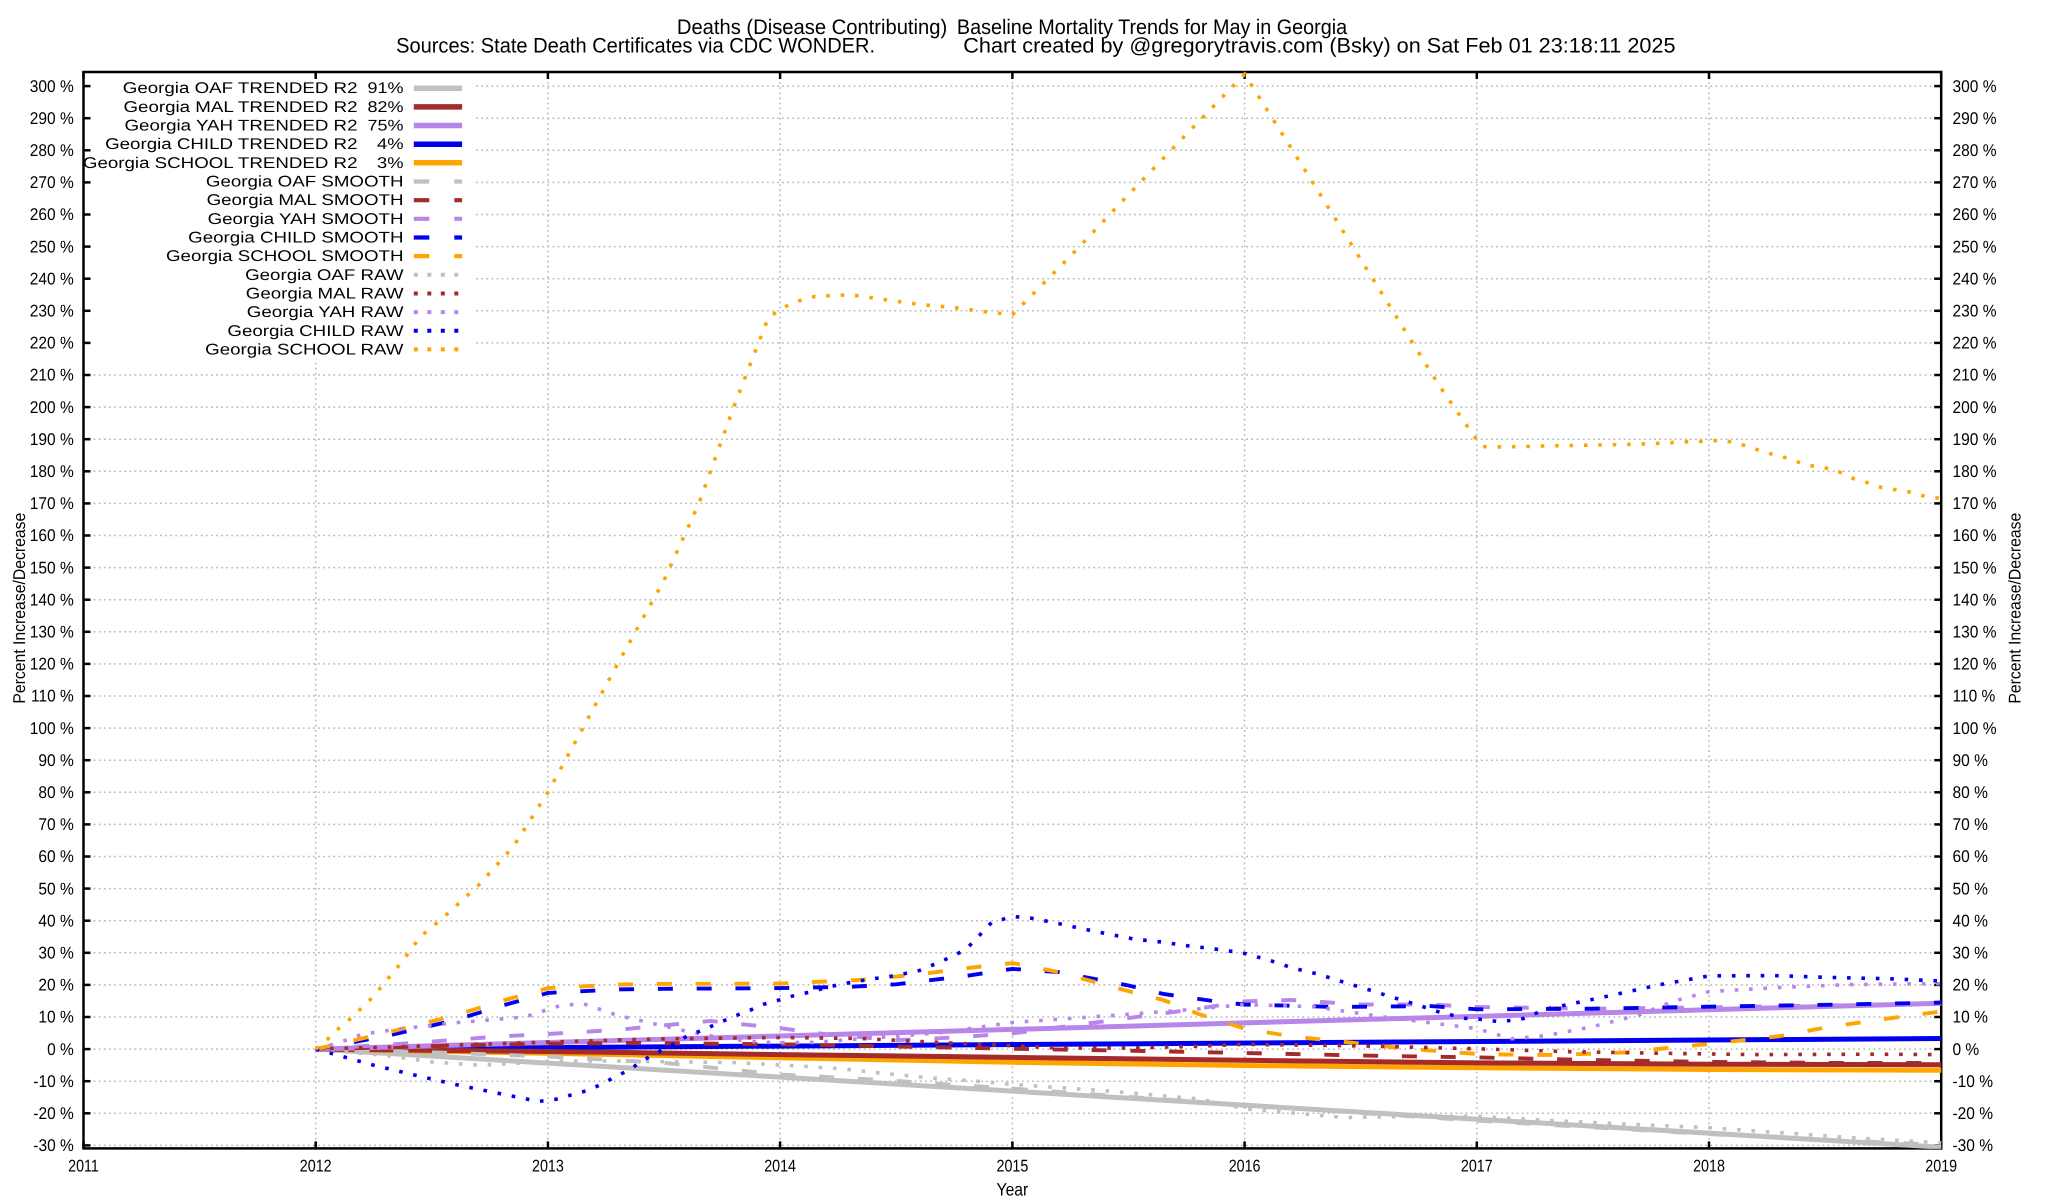  Describe the element at coordinates (780, 1165) in the screenshot. I see `svg-text: 2014` at that location.